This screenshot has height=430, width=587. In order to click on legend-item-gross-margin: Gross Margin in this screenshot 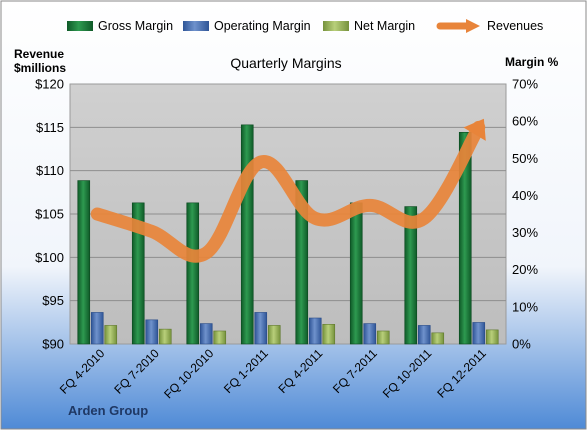, I will do `click(120, 26)`.